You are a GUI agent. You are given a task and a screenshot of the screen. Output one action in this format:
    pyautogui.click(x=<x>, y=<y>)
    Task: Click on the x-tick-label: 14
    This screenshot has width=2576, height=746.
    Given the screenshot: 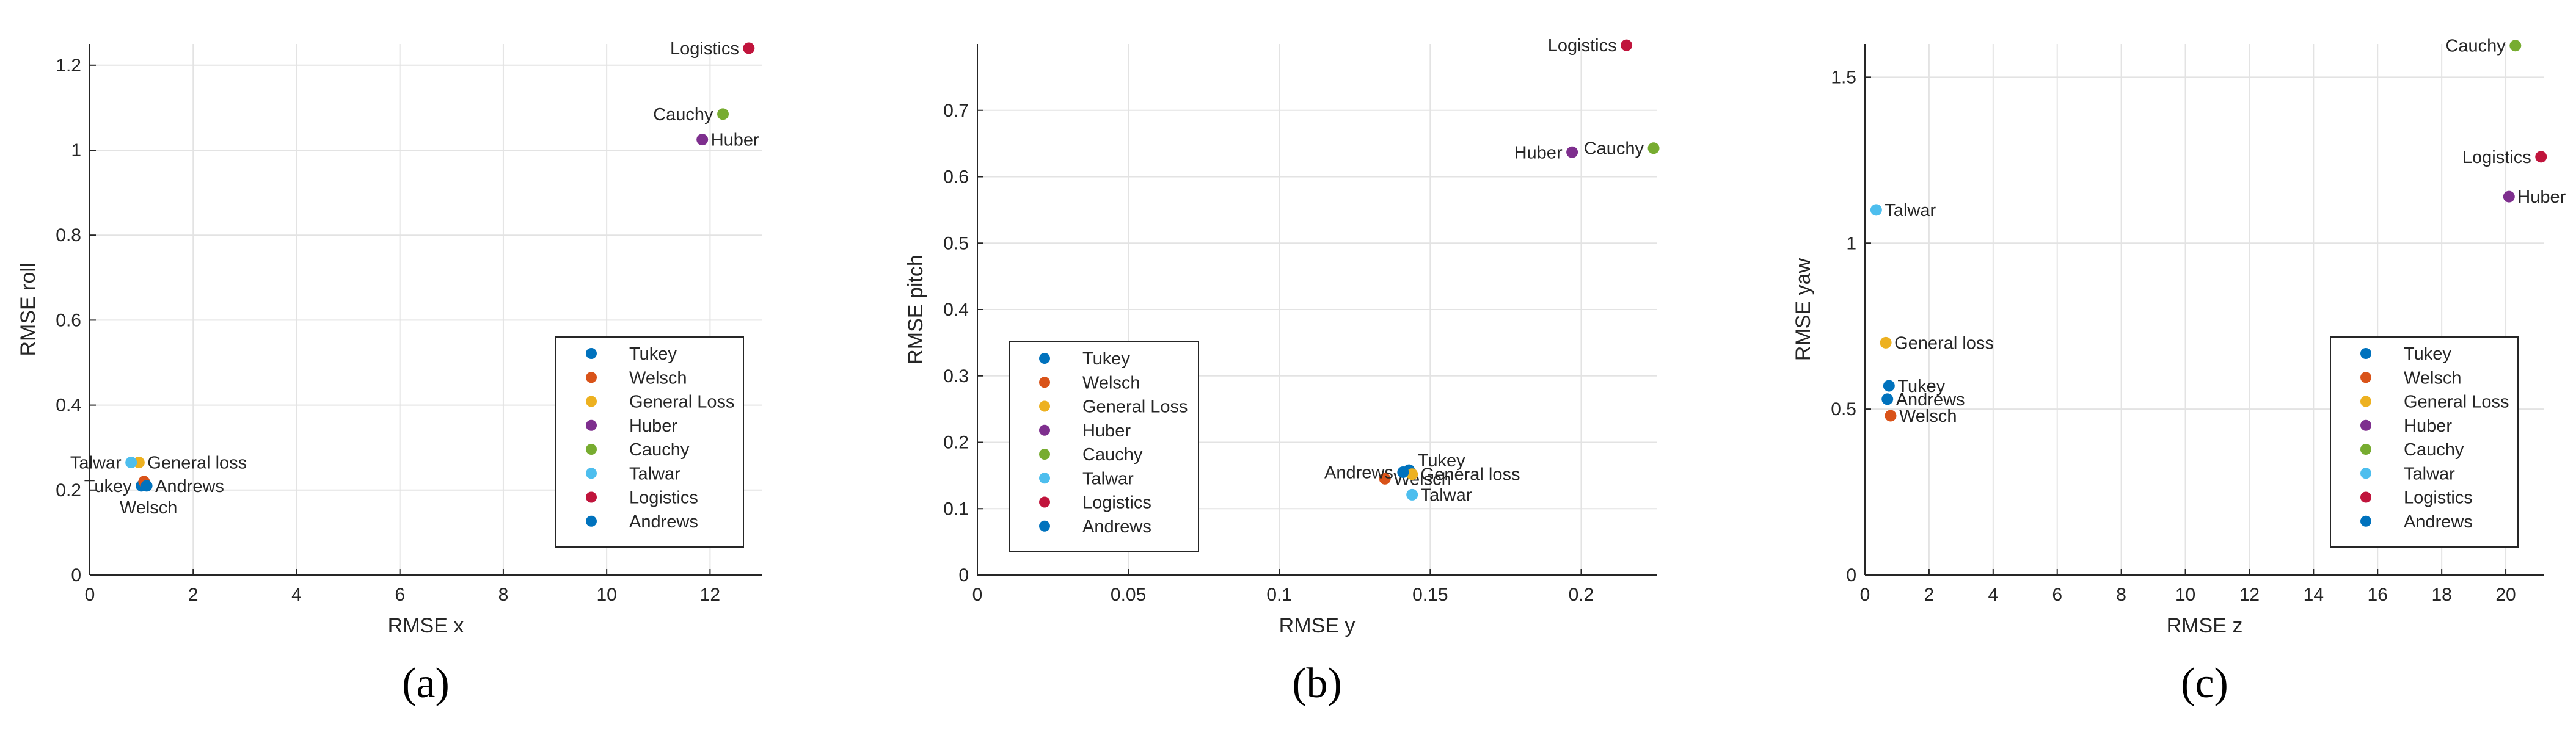 What is the action you would take?
    pyautogui.click(x=2314, y=595)
    